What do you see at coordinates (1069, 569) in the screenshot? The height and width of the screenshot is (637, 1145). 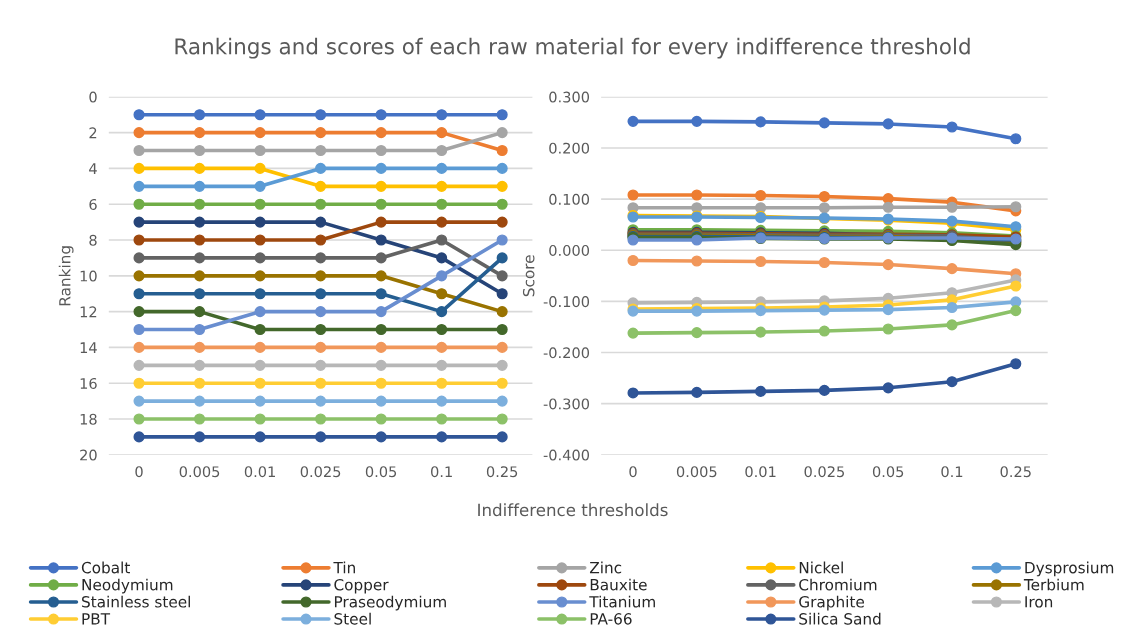 I see `legend-label: Dysprosium` at bounding box center [1069, 569].